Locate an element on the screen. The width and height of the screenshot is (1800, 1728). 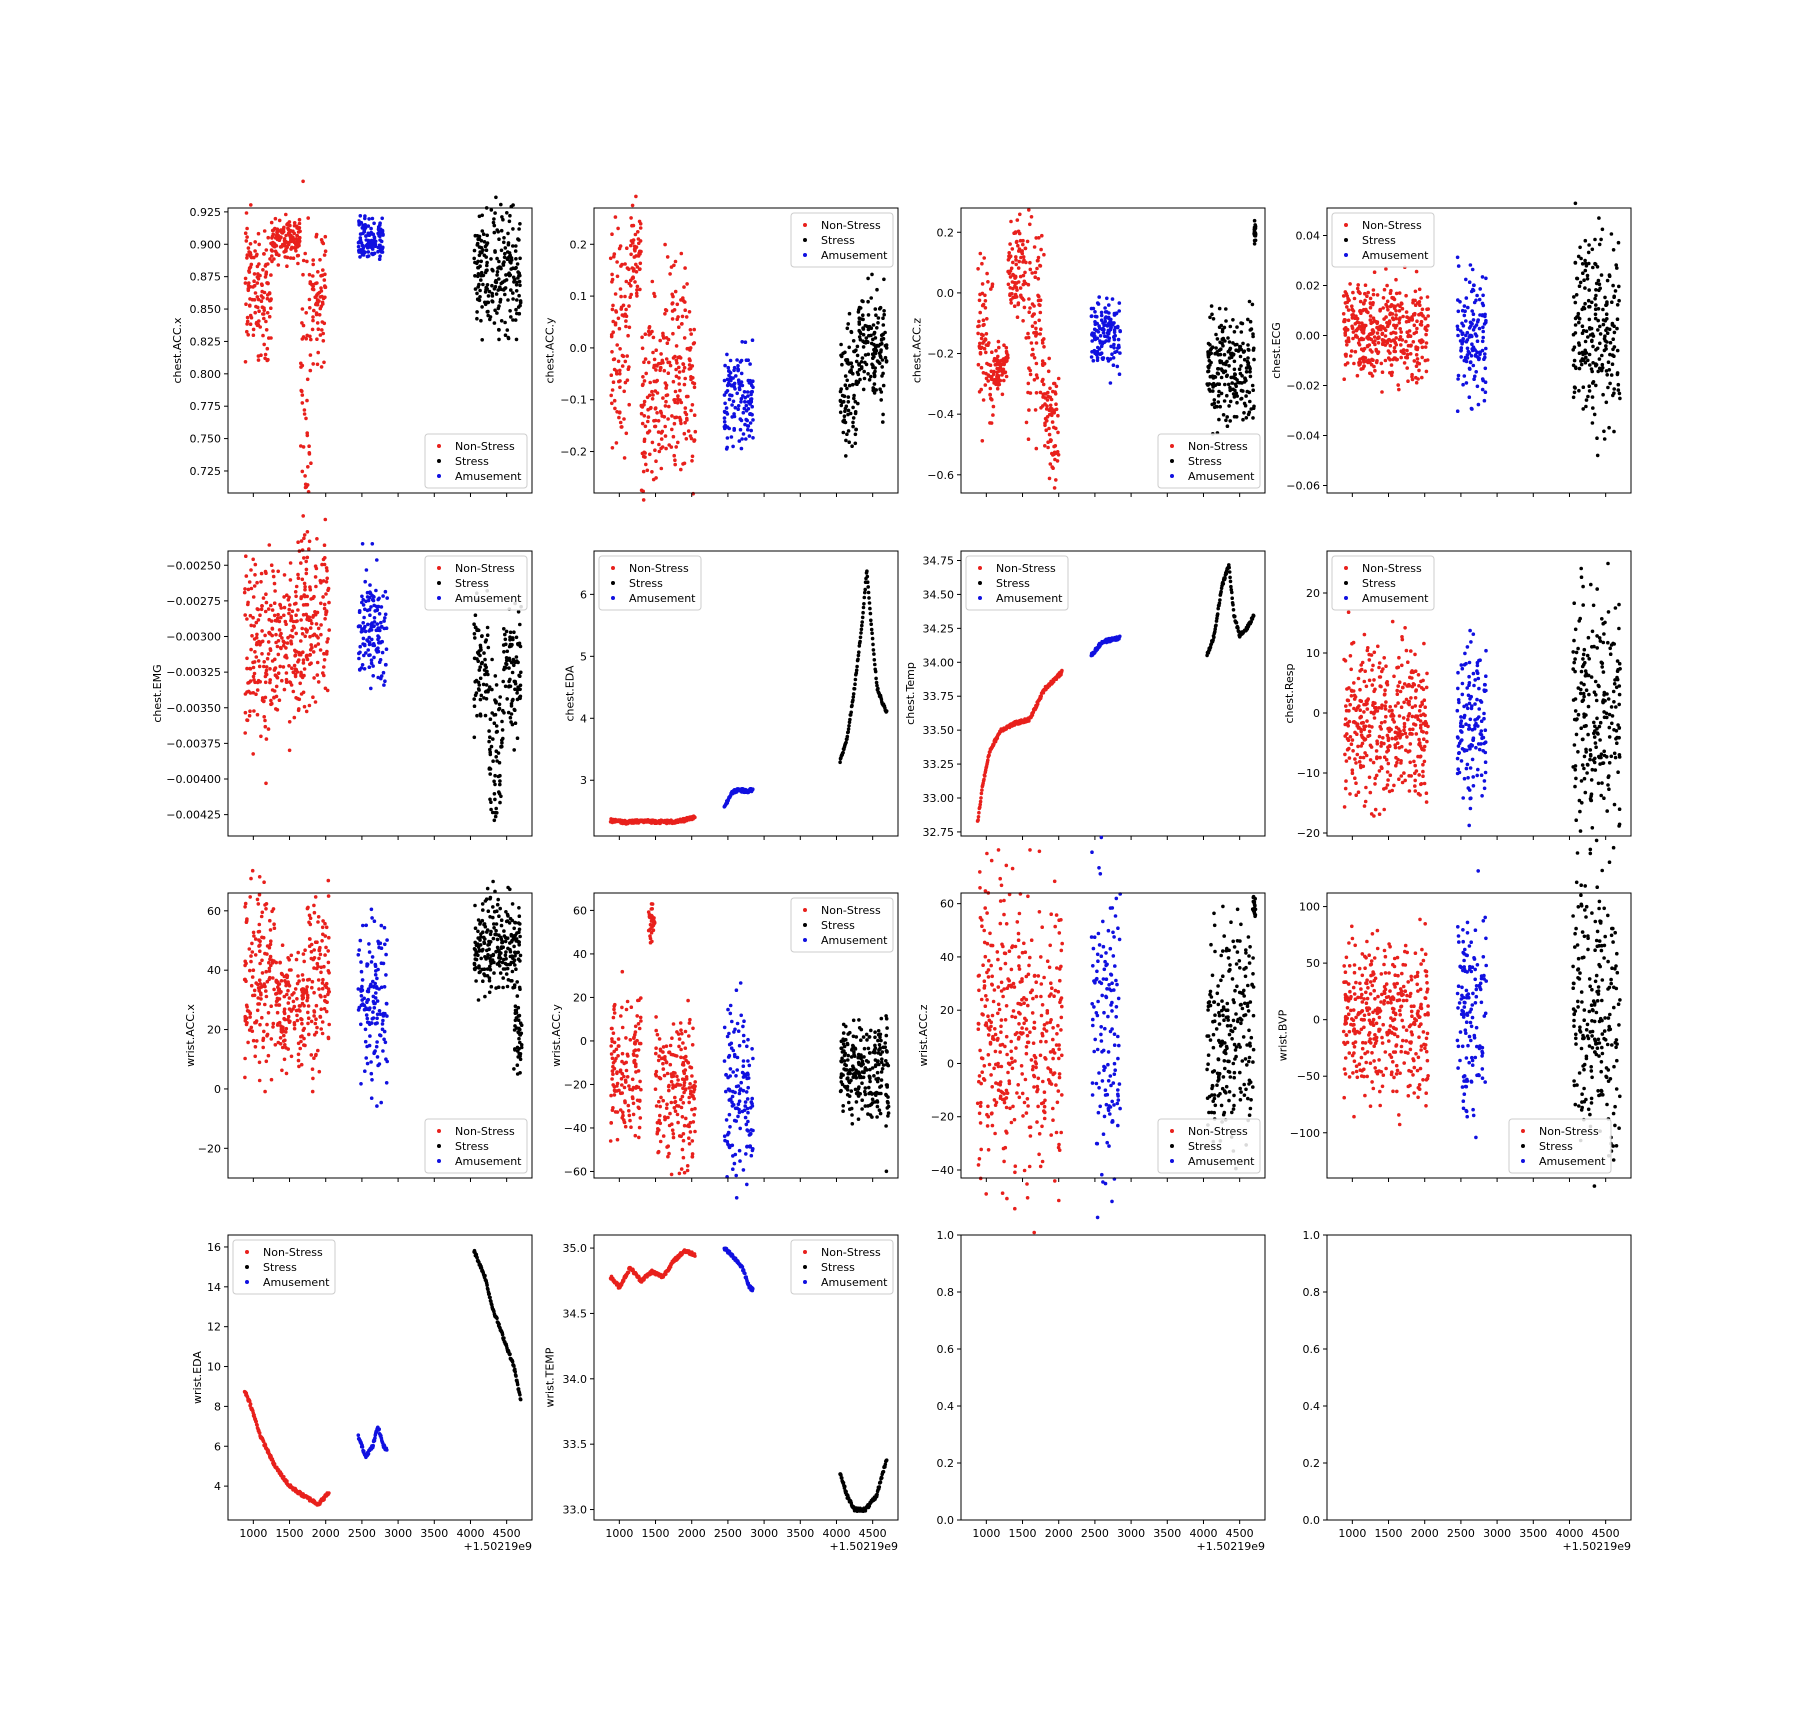
y-tick-label: 0.875 is located at coordinates (206, 277).